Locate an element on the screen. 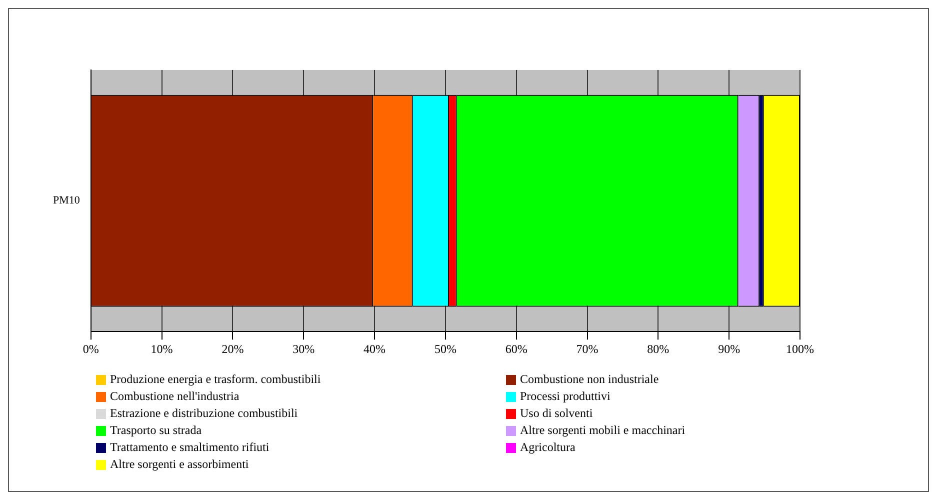 The width and height of the screenshot is (941, 498). x-tick-label: 20% is located at coordinates (233, 349).